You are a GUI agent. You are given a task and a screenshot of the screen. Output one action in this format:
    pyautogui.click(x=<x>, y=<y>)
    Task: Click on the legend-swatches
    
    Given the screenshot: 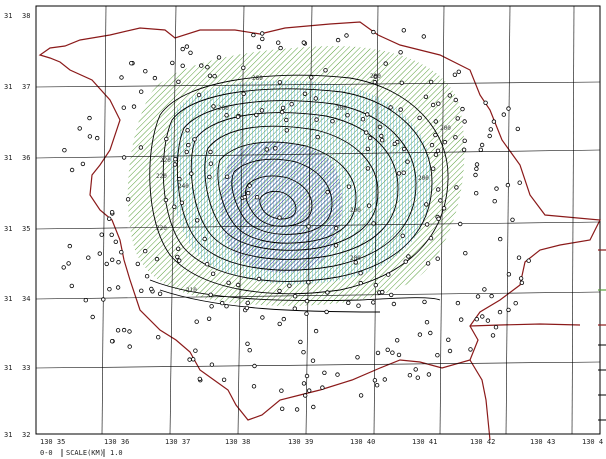 What is the action you would take?
    pyautogui.click(x=602, y=335)
    